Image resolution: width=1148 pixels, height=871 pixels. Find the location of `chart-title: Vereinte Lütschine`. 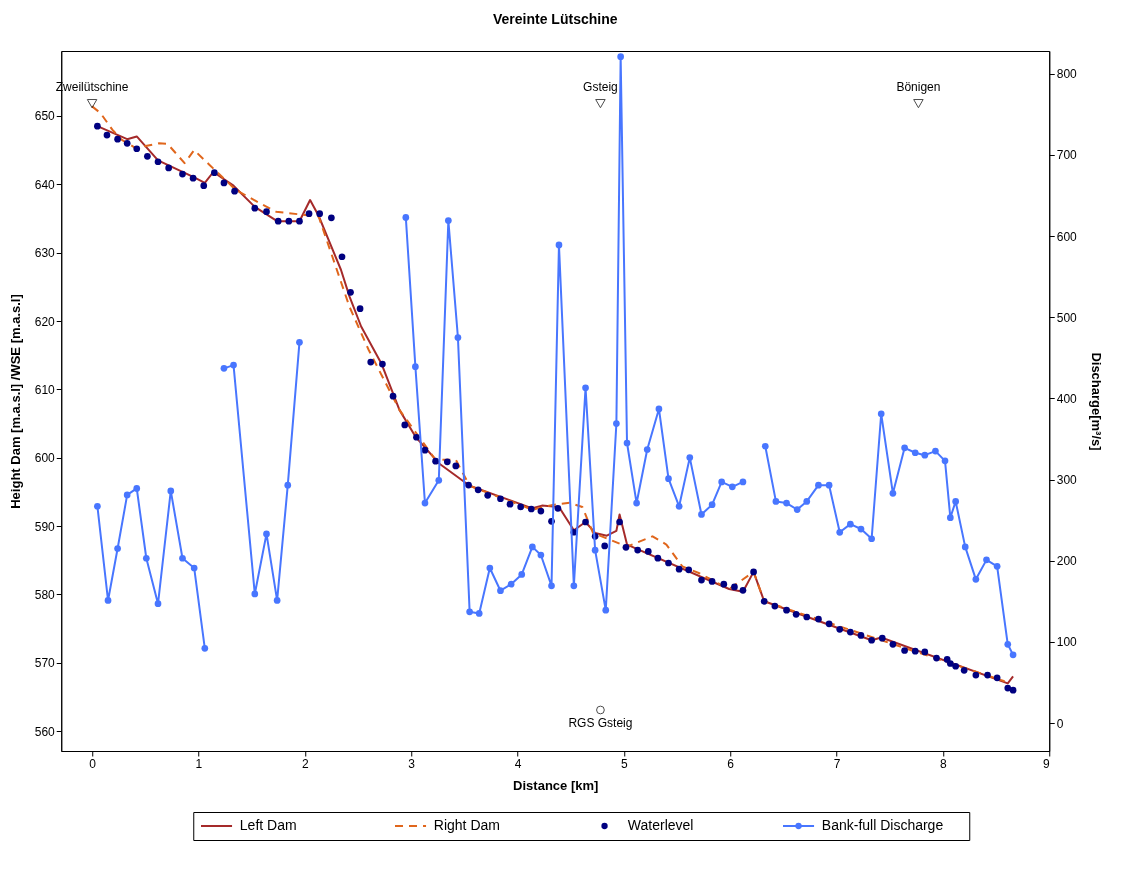

chart-title: Vereinte Lütschine is located at coordinates (555, 18).